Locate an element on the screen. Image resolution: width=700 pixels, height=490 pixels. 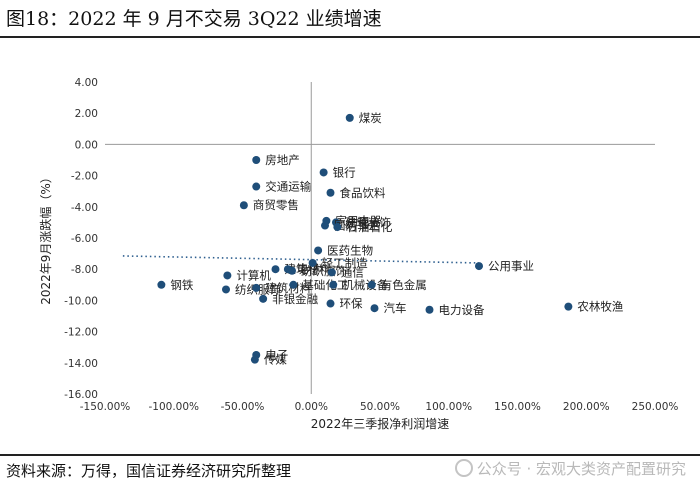
y-tick-label: -8.00 is located at coordinates (84, 270).